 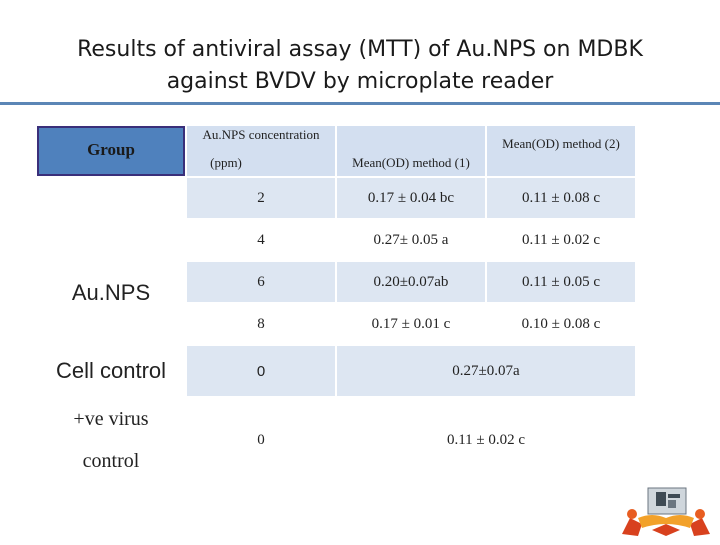 I want to click on virus-control-line1: +ve virus, so click(x=111, y=419).